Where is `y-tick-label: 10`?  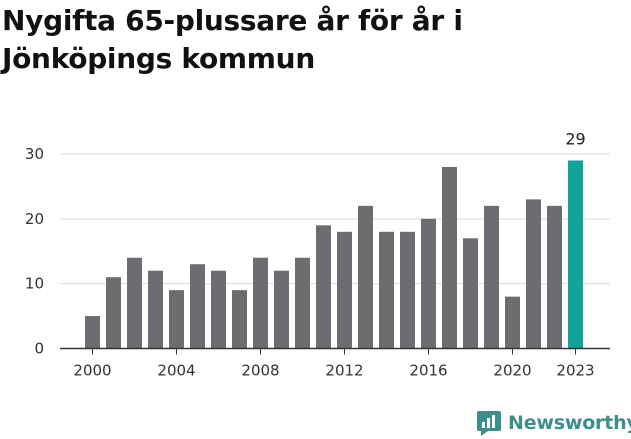 y-tick-label: 10 is located at coordinates (34, 284).